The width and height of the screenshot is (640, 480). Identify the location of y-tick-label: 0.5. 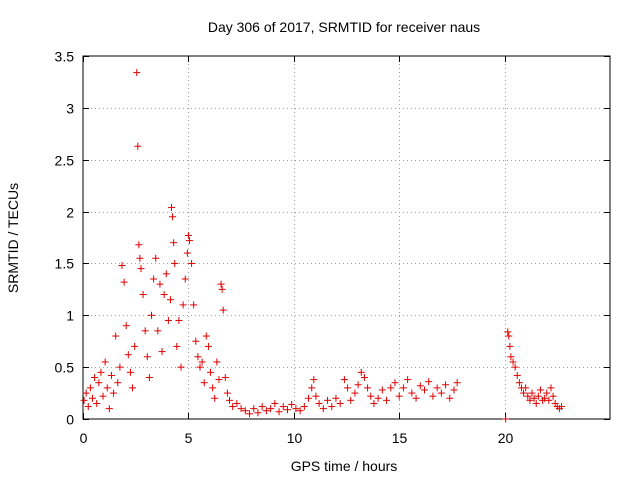
(65, 368).